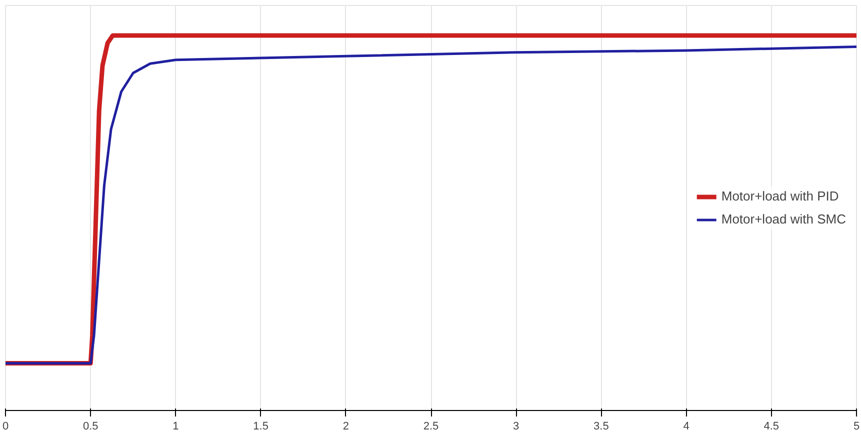  I want to click on x-tick-label: 2.5, so click(431, 426).